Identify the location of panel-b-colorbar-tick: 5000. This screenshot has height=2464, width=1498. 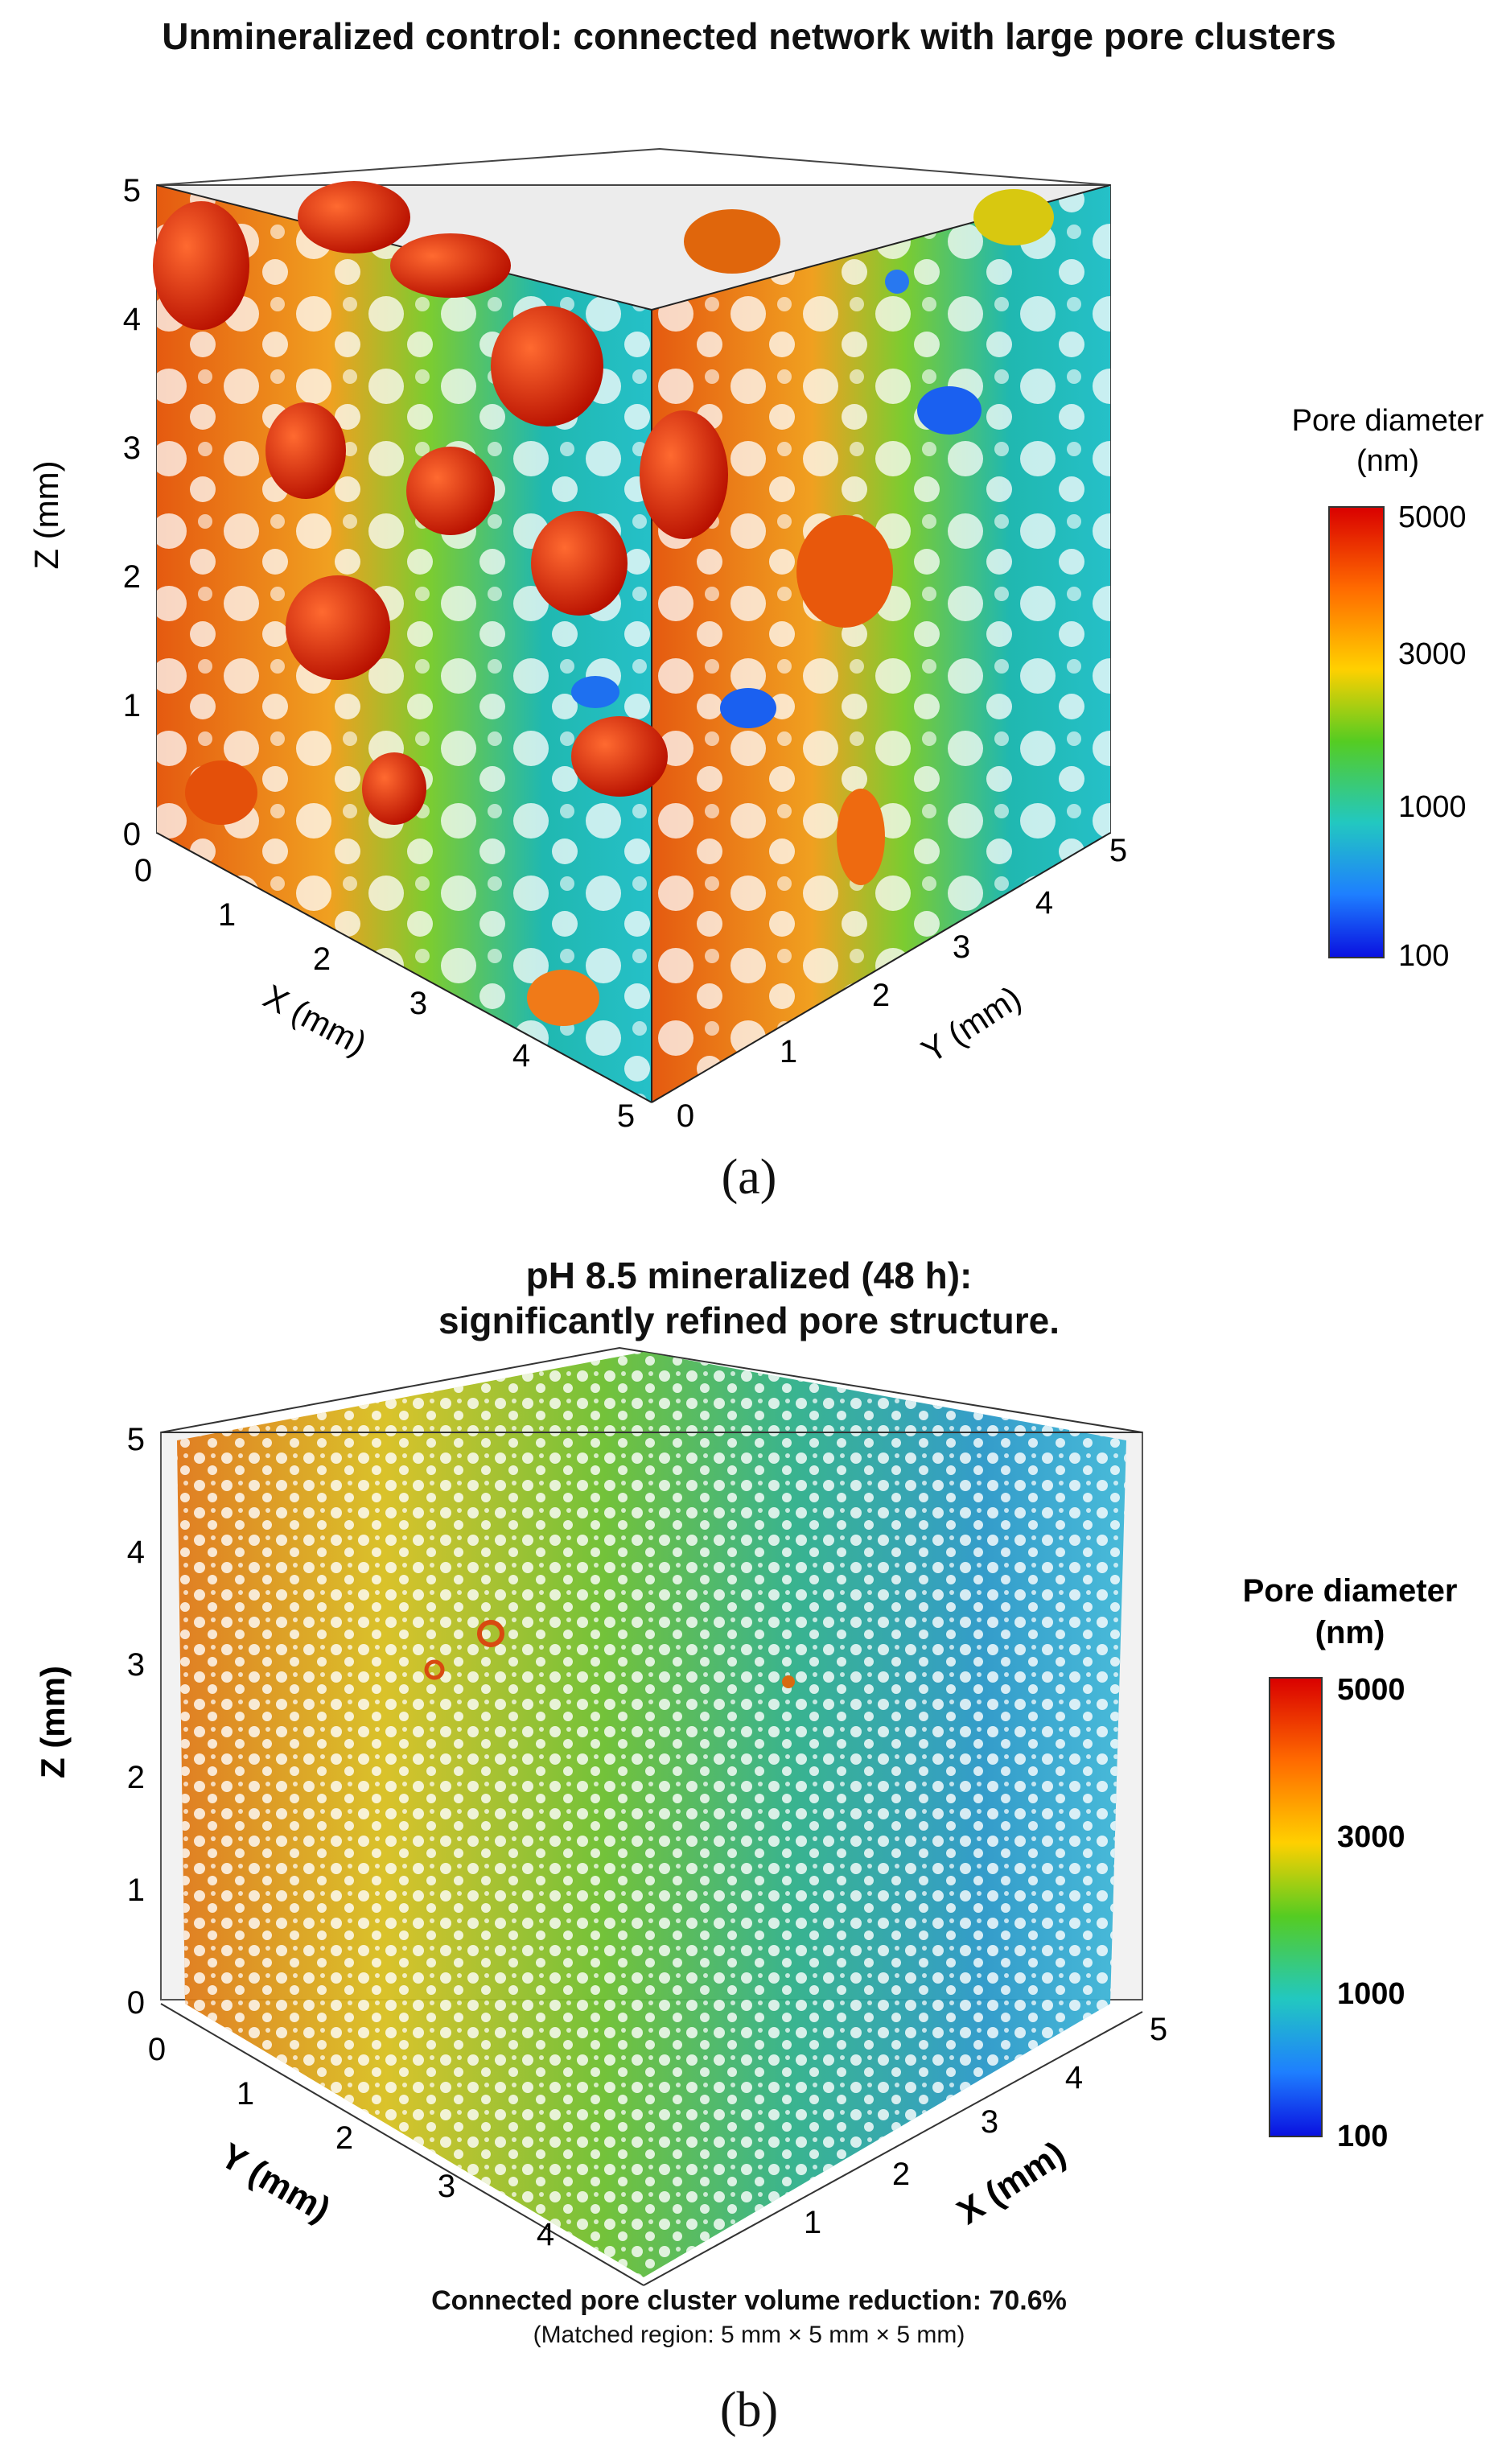
(1371, 1690).